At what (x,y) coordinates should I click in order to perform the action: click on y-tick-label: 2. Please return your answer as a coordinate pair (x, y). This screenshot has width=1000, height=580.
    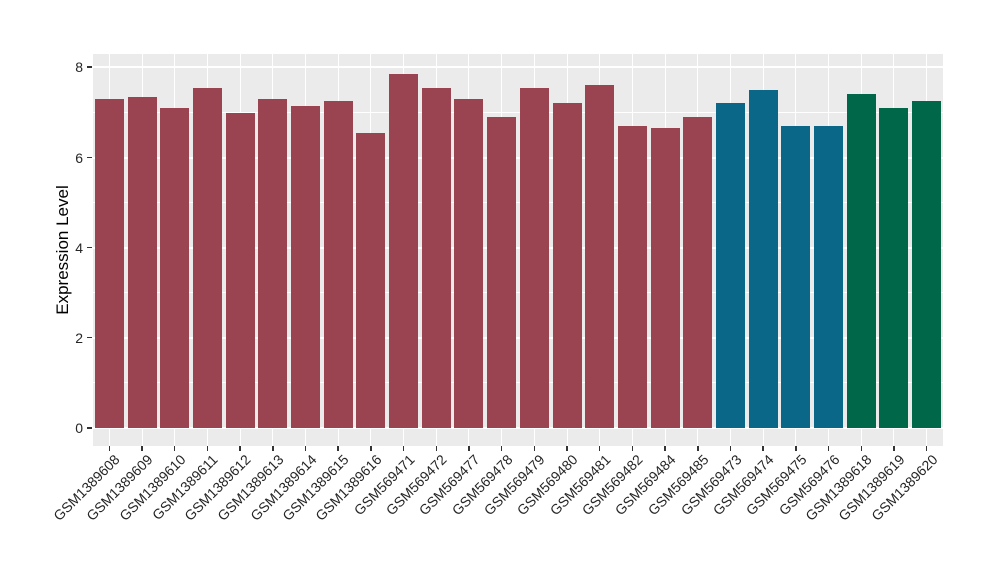
    Looking at the image, I should click on (79, 337).